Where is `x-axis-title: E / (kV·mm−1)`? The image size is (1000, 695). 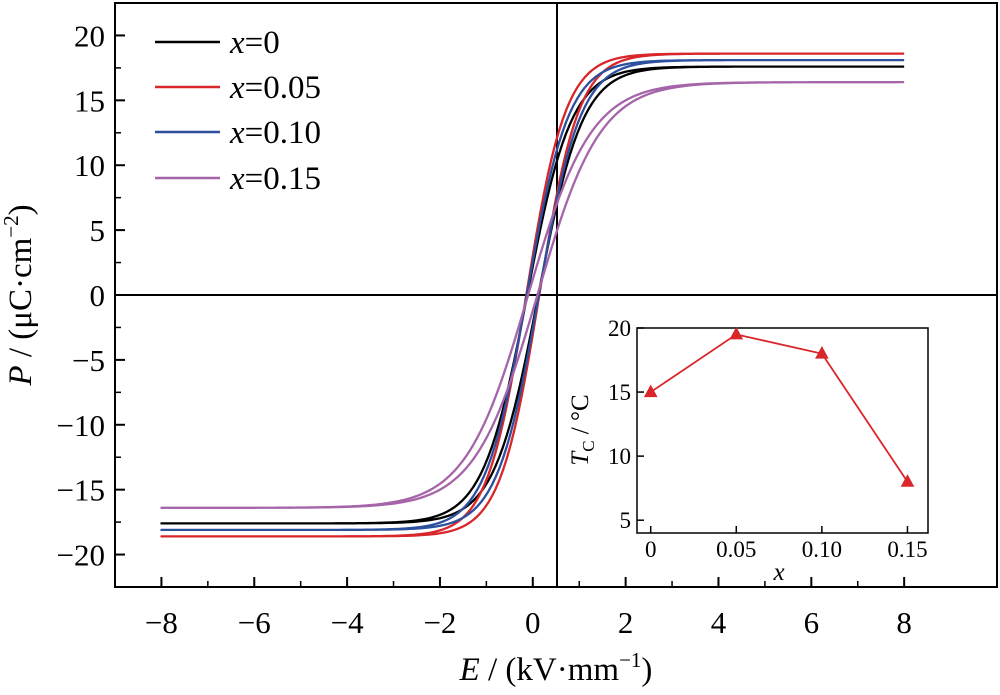 x-axis-title: E / (kV·mm−1) is located at coordinates (556, 668).